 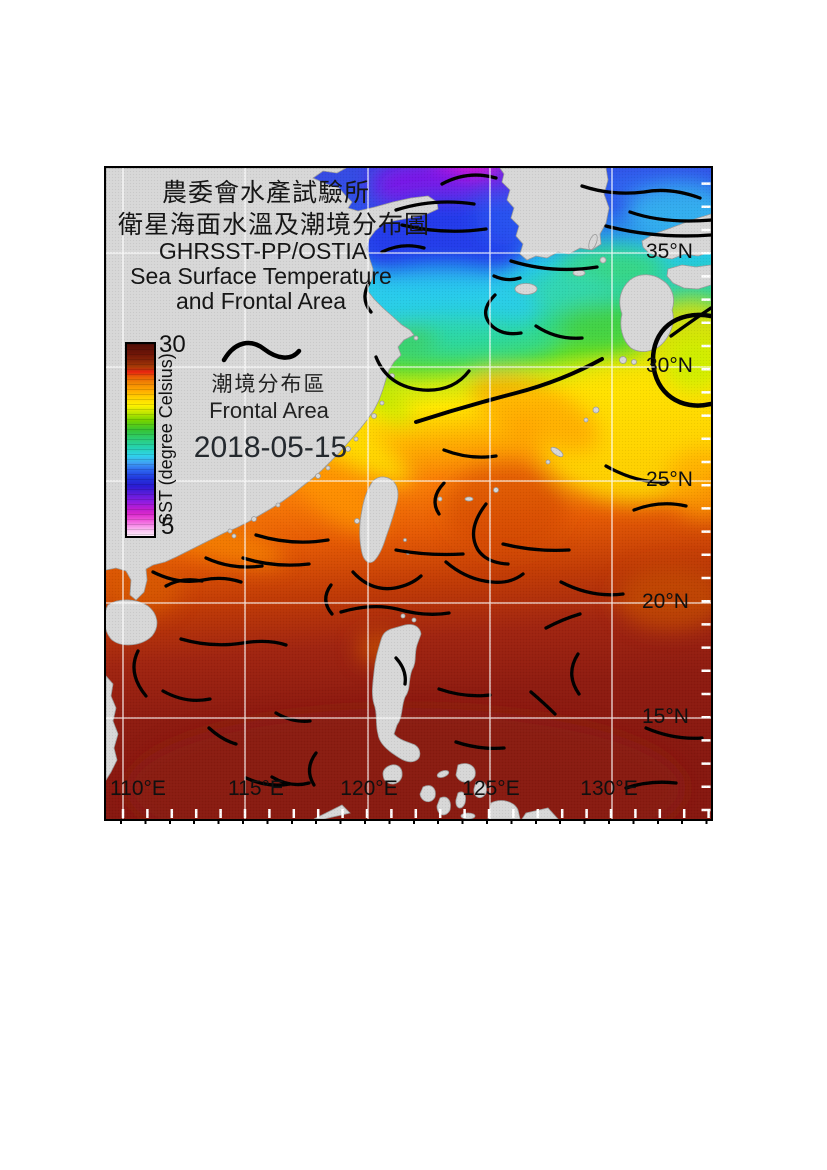 What do you see at coordinates (669, 365) in the screenshot?
I see `lat-label-30n: 30°N` at bounding box center [669, 365].